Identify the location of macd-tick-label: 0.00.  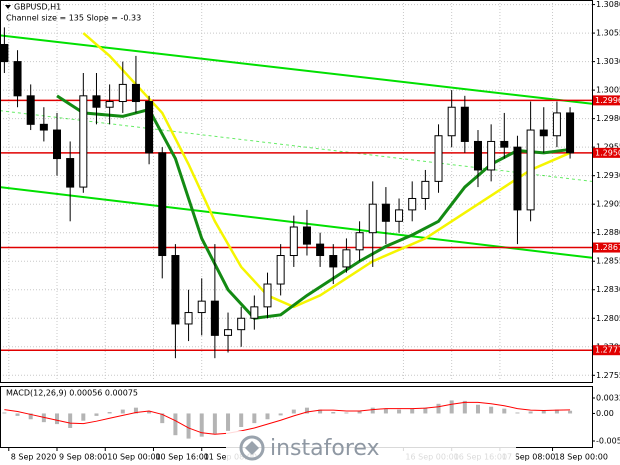
(605, 413).